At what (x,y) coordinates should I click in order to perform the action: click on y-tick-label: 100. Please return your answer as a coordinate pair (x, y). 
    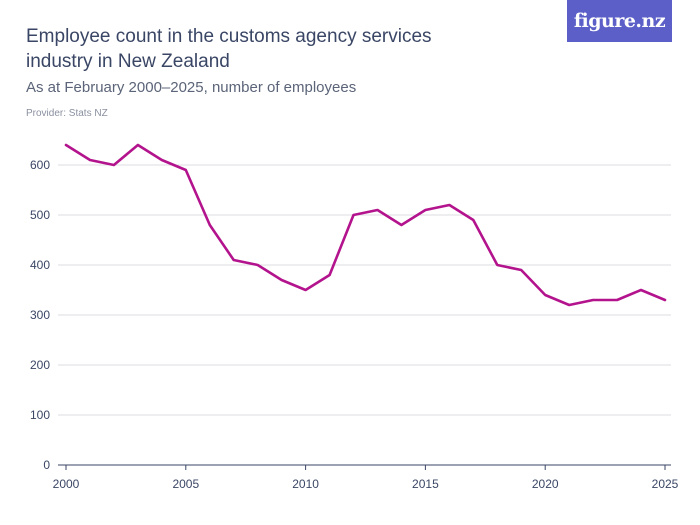
    Looking at the image, I should click on (40, 415).